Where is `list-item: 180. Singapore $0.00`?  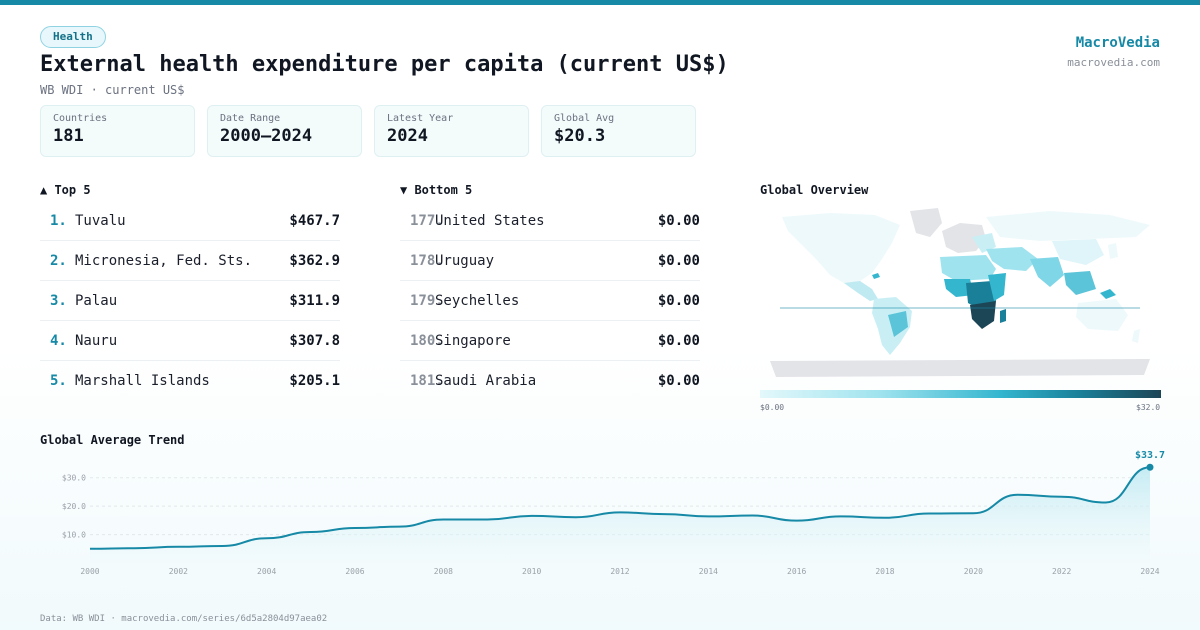
list-item: 180. Singapore $0.00 is located at coordinates (550, 341).